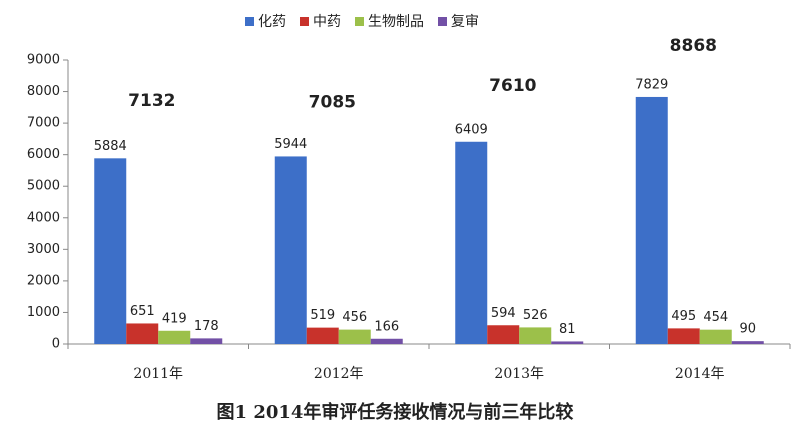 The width and height of the screenshot is (800, 436). What do you see at coordinates (43, 249) in the screenshot?
I see `y-tick-label: 3000` at bounding box center [43, 249].